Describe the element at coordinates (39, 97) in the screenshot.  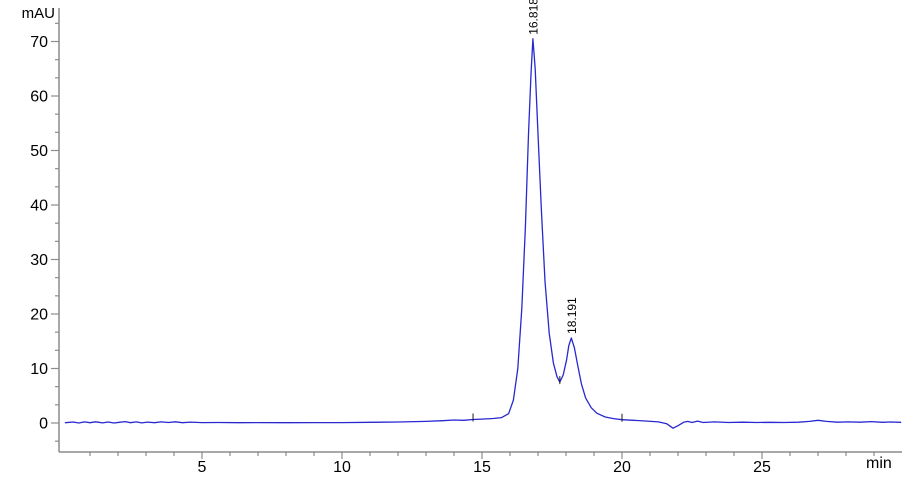
I see `y-tick-label: 60` at that location.